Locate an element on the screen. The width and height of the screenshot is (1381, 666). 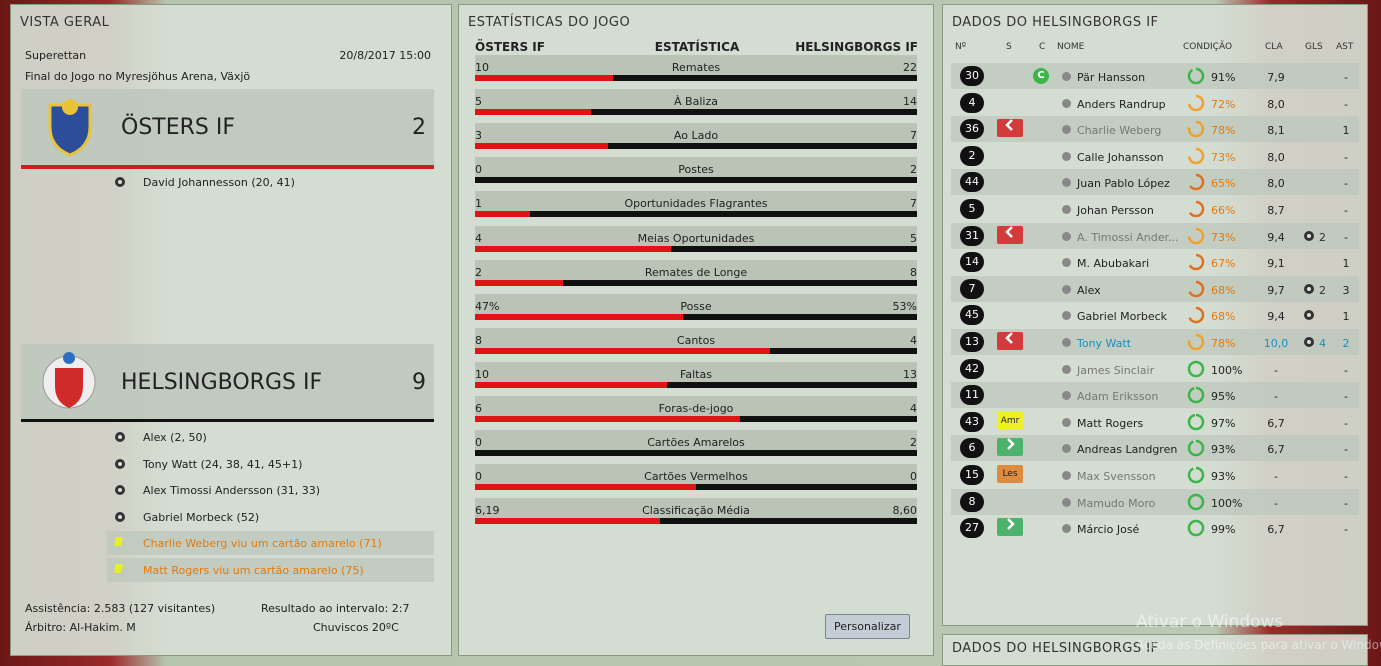
player-name: Mamudo Moro is located at coordinates (1116, 503).